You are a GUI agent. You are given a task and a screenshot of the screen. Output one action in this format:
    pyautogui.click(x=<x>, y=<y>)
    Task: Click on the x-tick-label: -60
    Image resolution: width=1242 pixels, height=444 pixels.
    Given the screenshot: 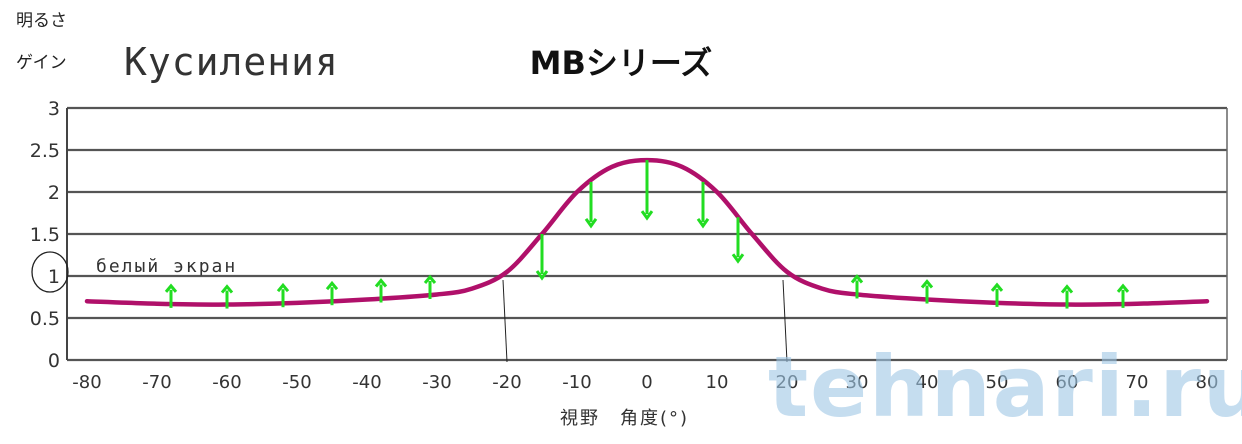 What is the action you would take?
    pyautogui.click(x=226, y=382)
    